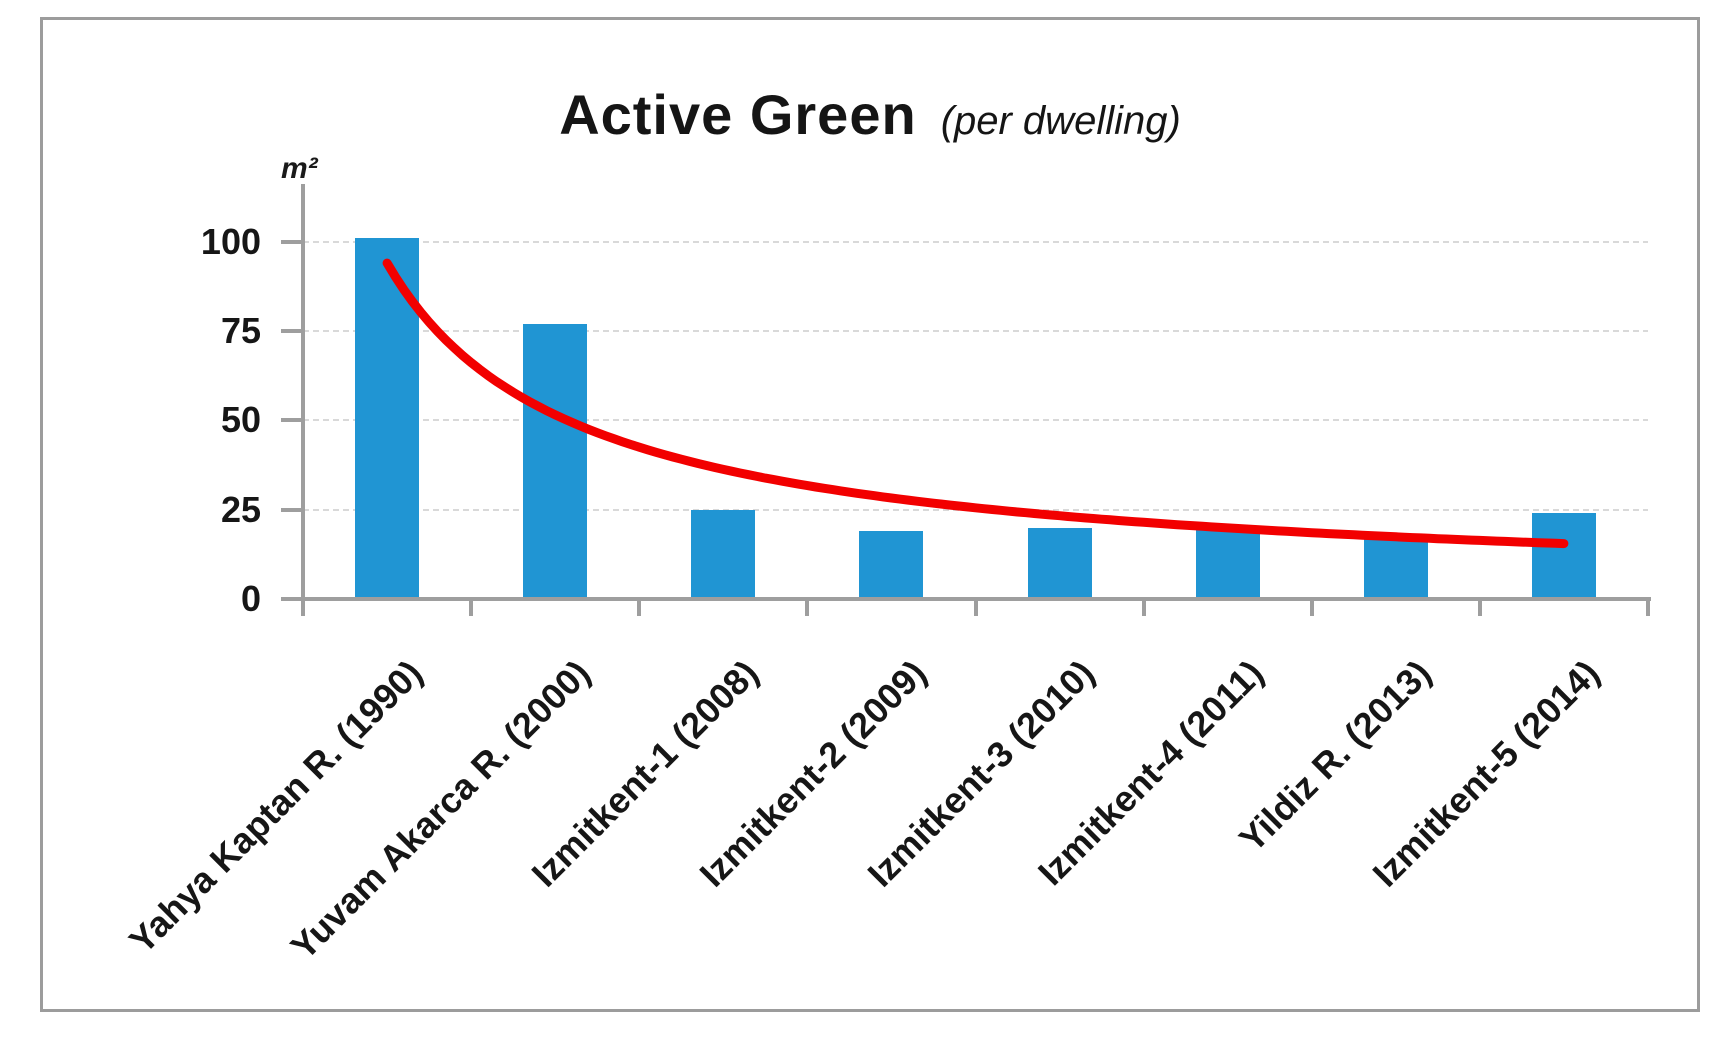 This screenshot has width=1728, height=1037. Describe the element at coordinates (1060, 121) in the screenshot. I see `chart-subtitle: (per dwelling)` at that location.